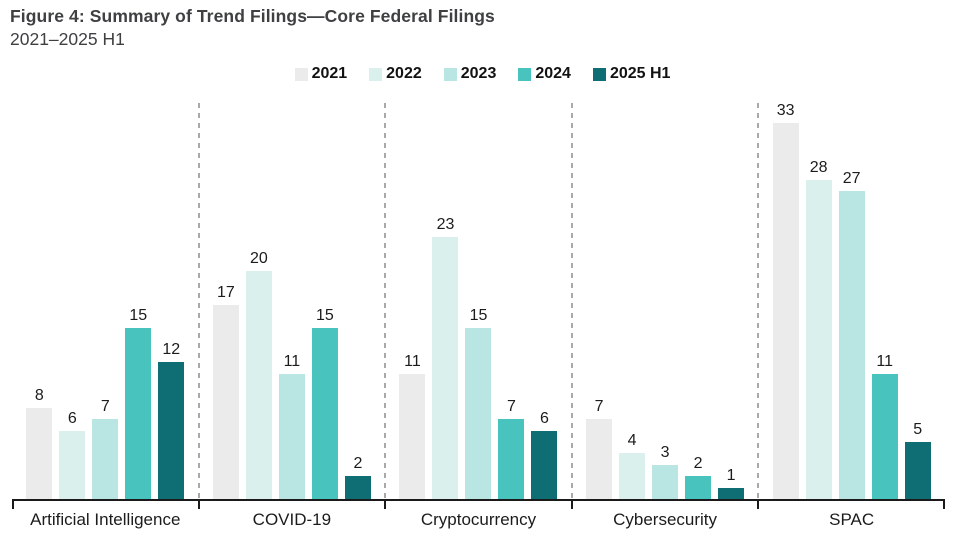 The width and height of the screenshot is (965, 537). I want to click on bar-column: 4, so click(632, 465).